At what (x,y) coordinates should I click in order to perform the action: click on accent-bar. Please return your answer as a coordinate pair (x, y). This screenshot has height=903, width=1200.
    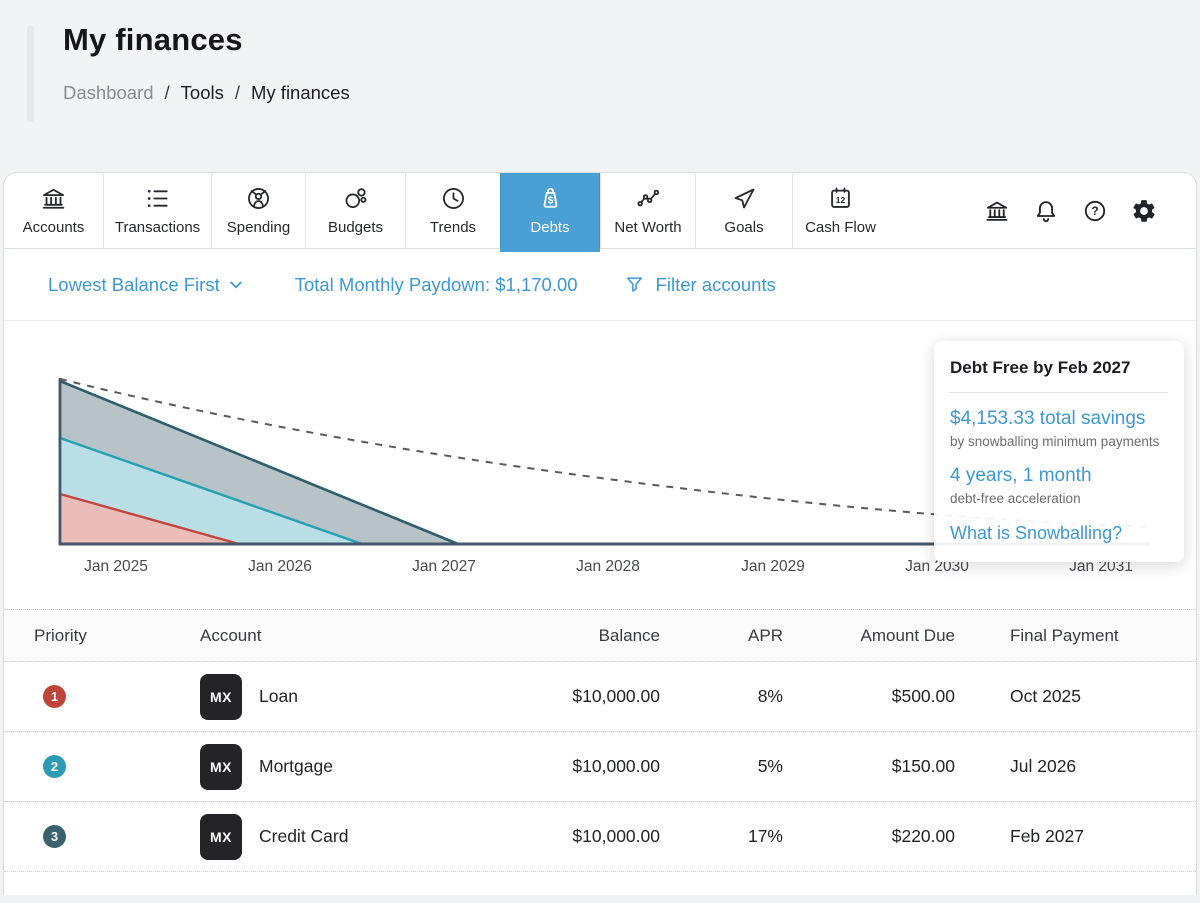
    Looking at the image, I should click on (30, 74).